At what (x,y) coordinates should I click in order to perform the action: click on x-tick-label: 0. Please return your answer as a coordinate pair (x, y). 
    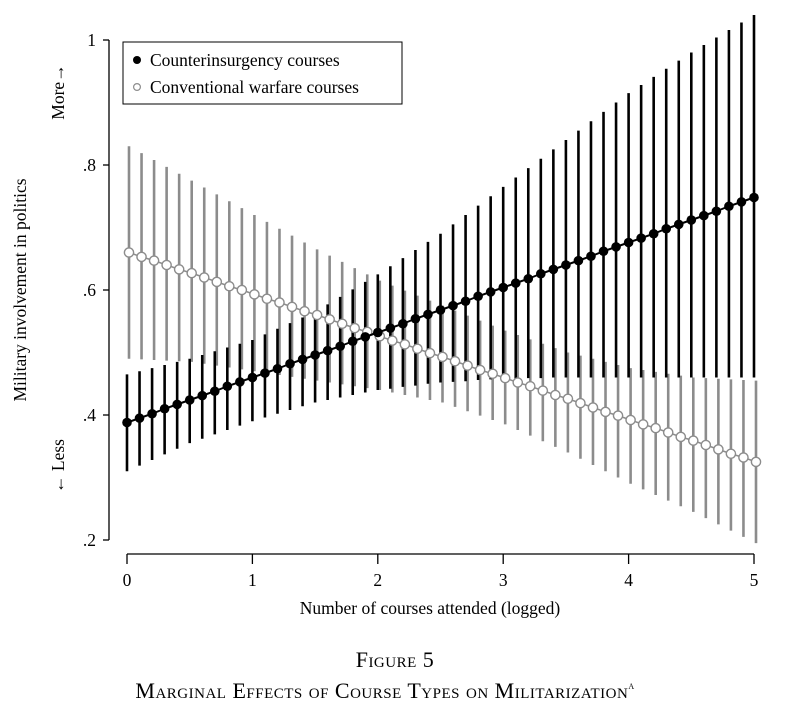
    Looking at the image, I should click on (127, 580).